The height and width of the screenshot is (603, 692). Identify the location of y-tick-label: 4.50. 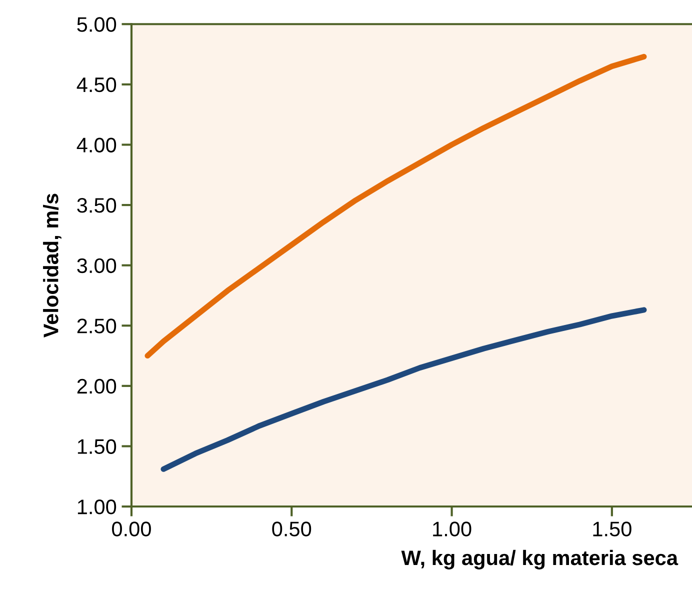
(96, 84).